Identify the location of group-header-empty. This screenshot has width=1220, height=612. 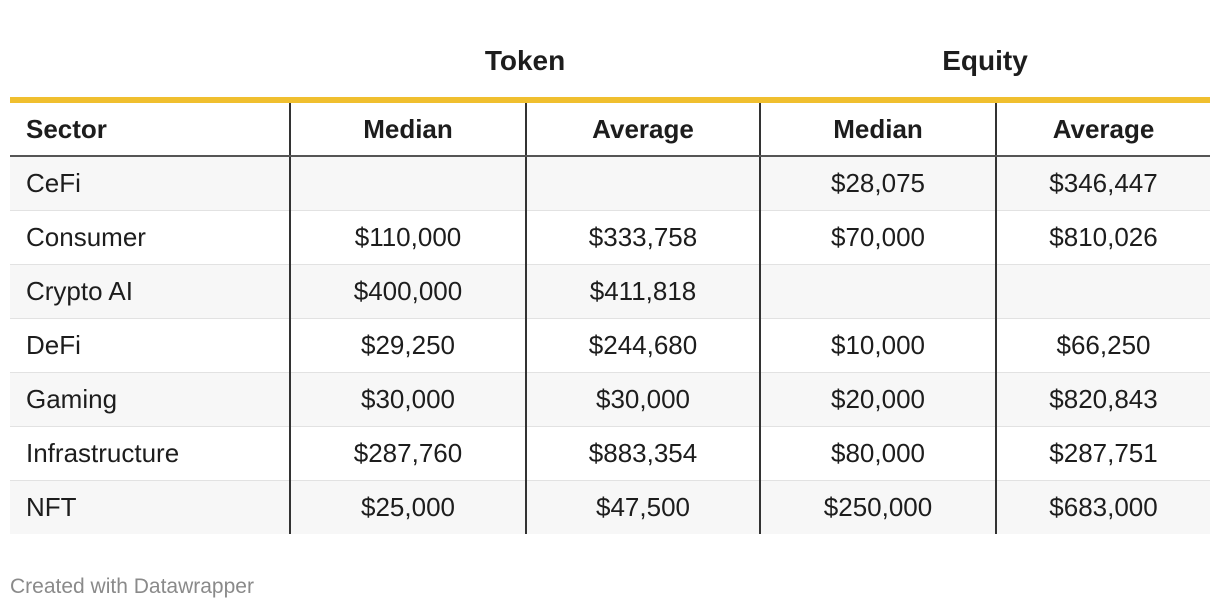
(150, 51).